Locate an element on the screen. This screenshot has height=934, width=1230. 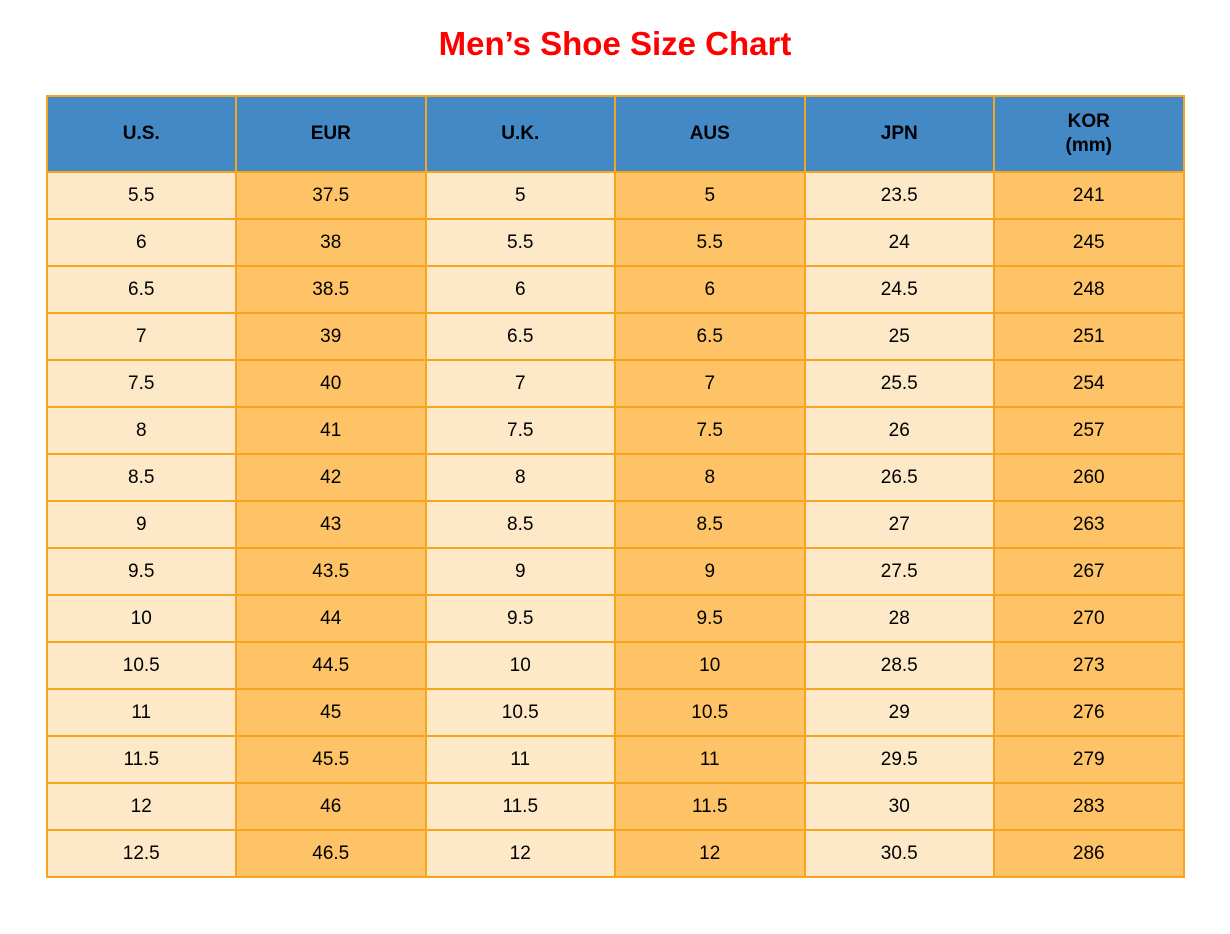
column-header-uk: U.K. is located at coordinates (520, 134).